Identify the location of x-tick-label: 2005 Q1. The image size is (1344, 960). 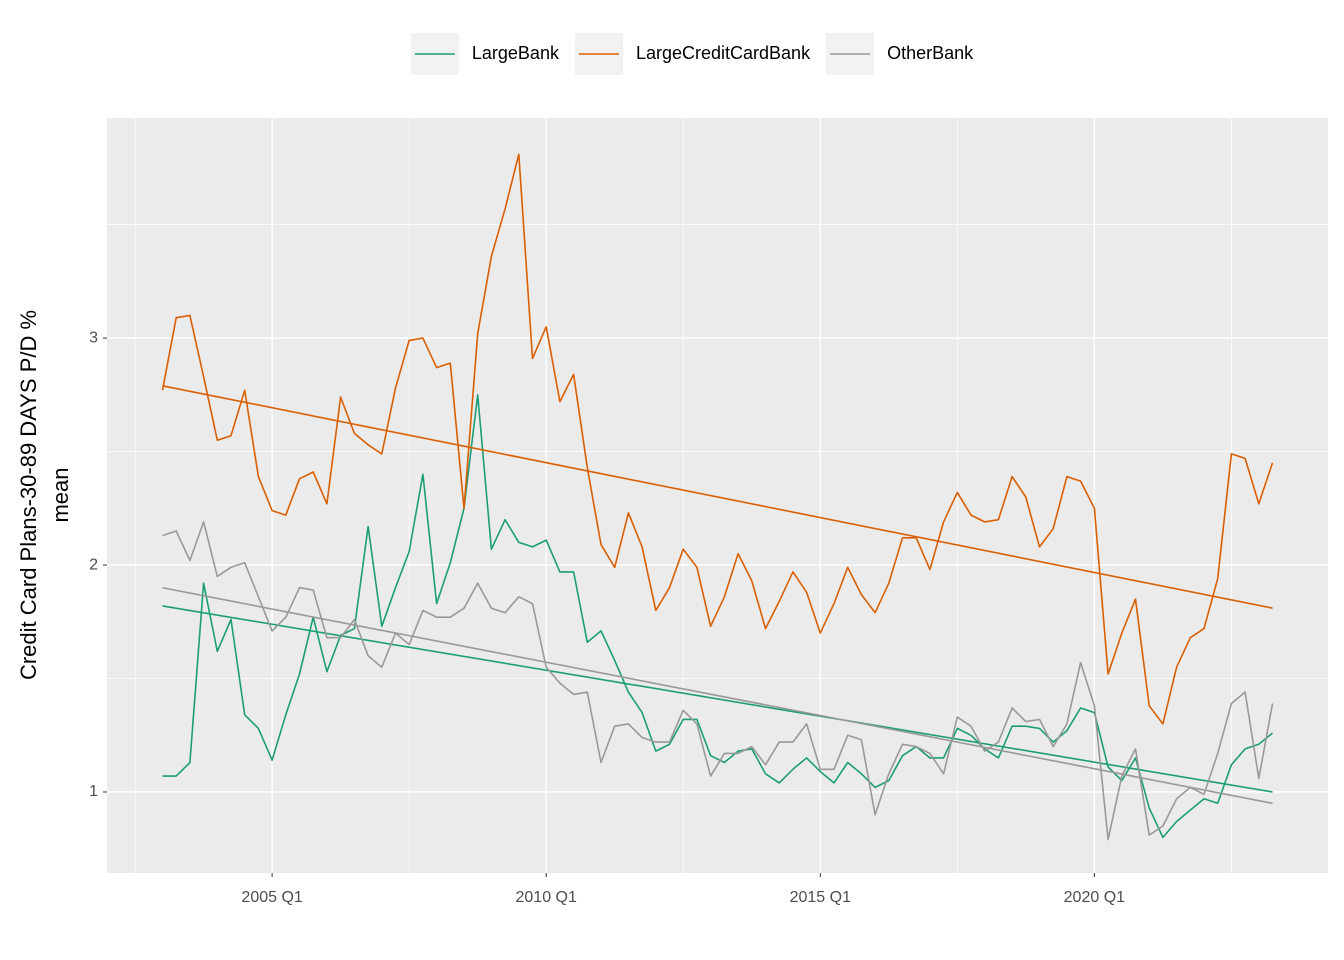
(271, 897).